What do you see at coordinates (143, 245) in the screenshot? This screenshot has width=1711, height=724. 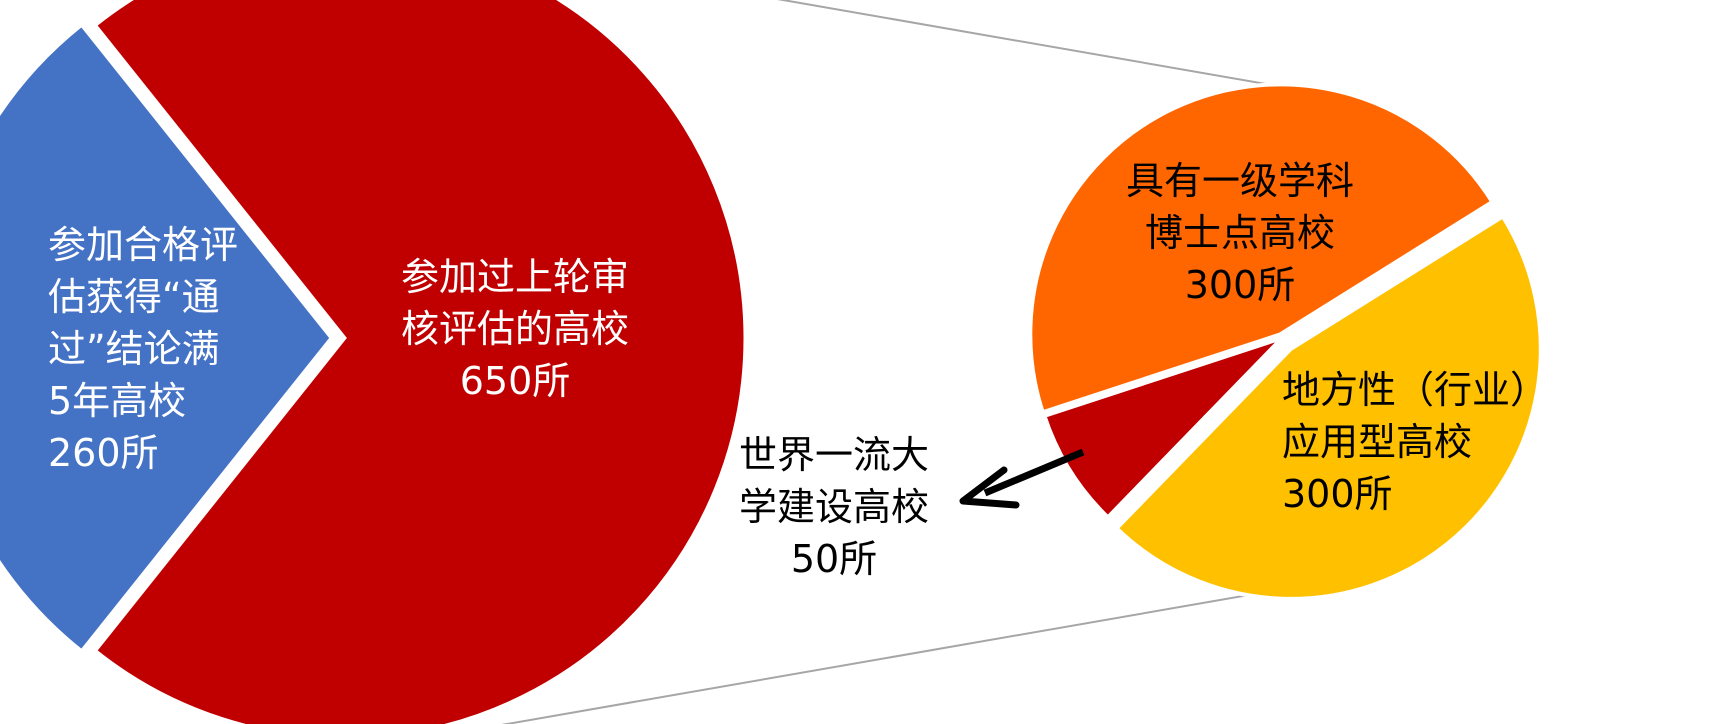 I see `main-pie-label-1-line-1: 参加合格评` at bounding box center [143, 245].